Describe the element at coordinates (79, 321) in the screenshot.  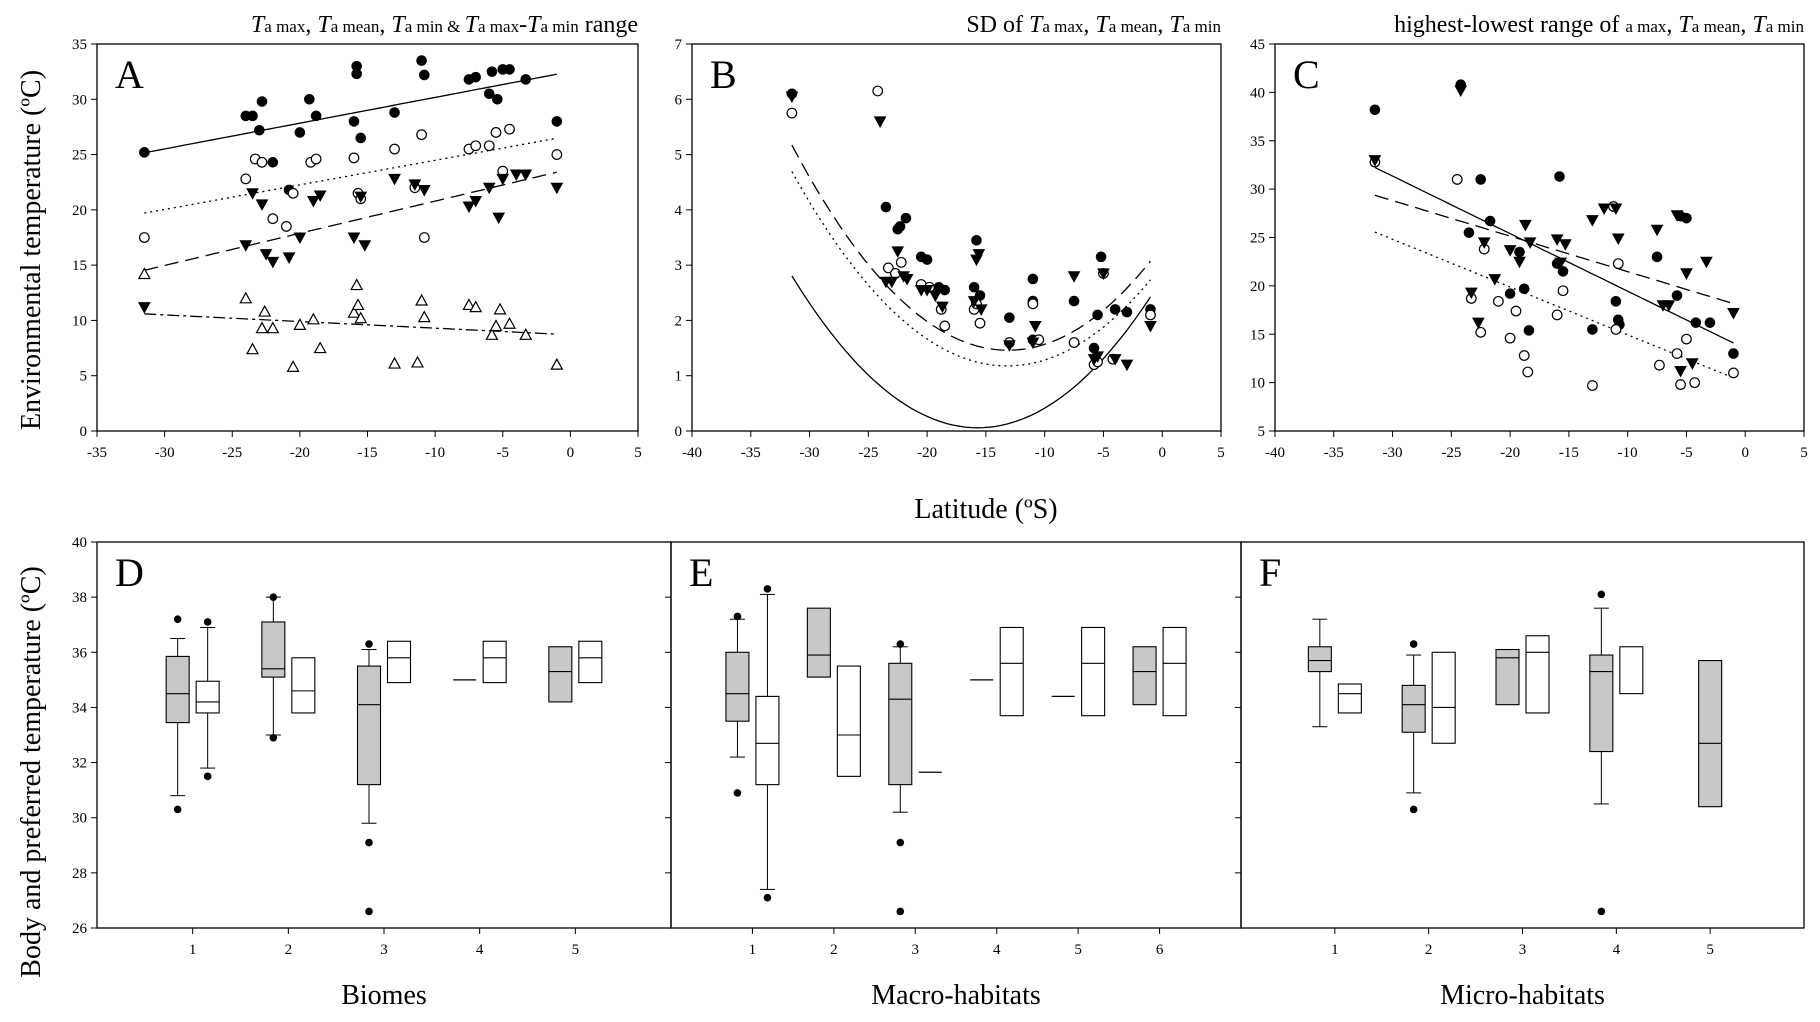
I see `y-tick-label: 10` at that location.